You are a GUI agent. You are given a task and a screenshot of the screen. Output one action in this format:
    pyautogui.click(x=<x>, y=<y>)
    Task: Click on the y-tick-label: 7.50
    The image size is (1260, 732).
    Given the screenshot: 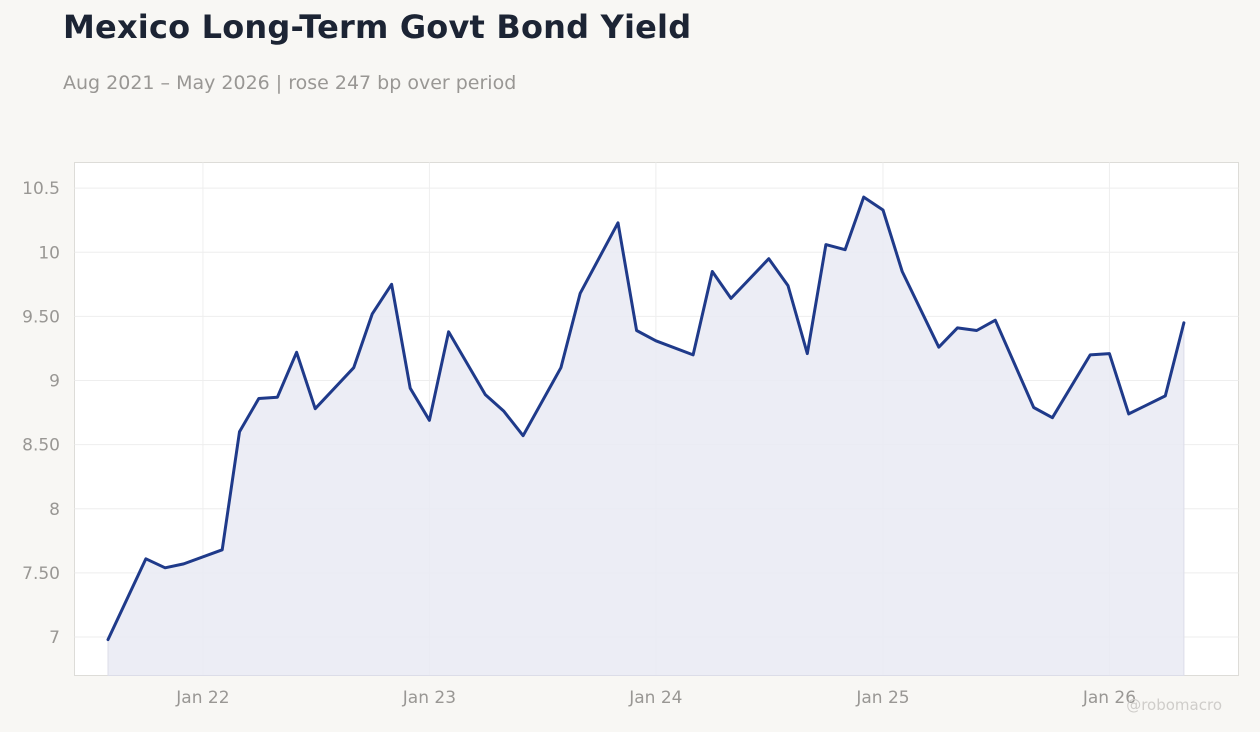 What is the action you would take?
    pyautogui.click(x=41, y=574)
    